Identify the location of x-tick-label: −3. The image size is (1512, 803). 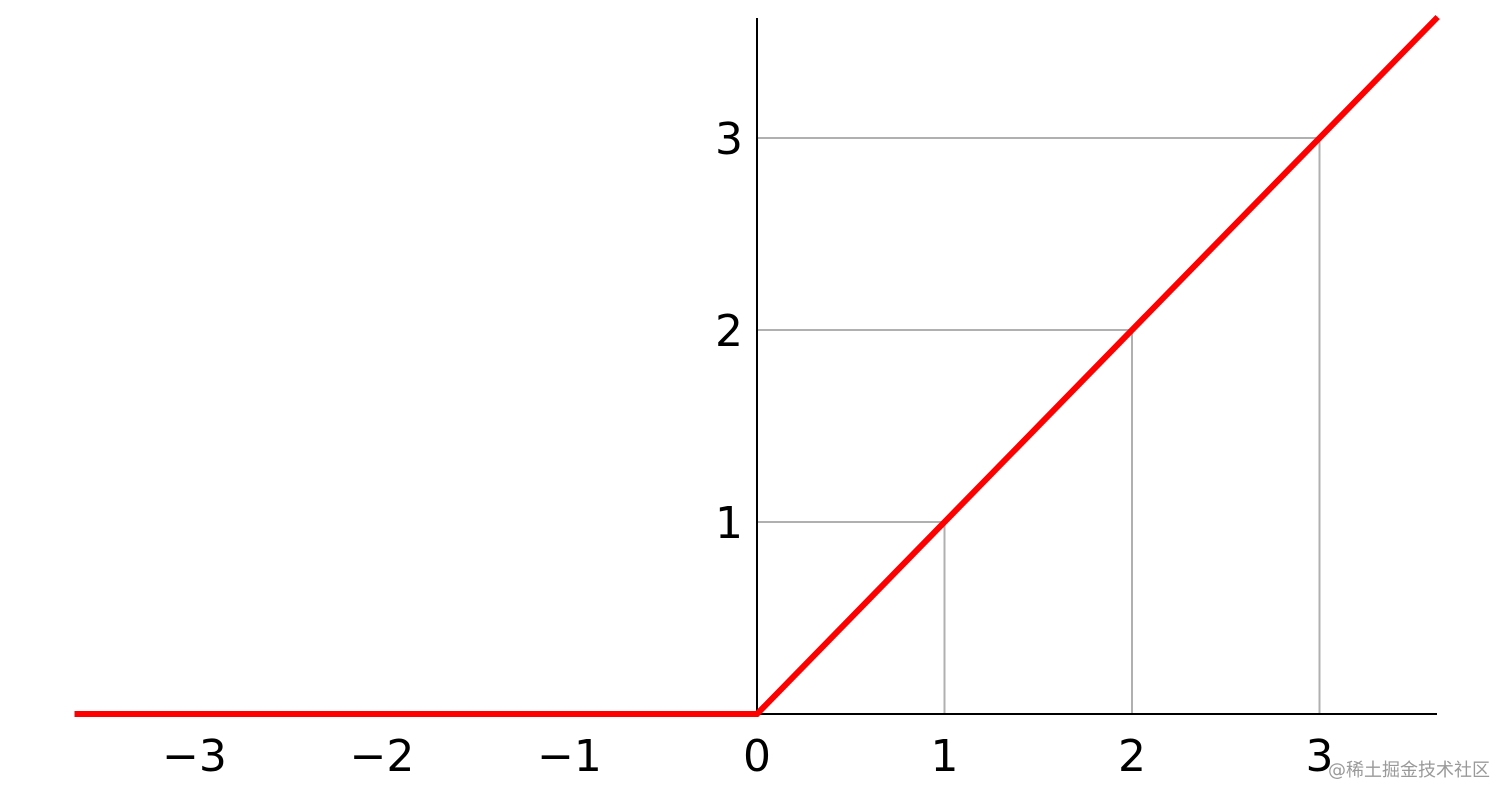
(194, 756).